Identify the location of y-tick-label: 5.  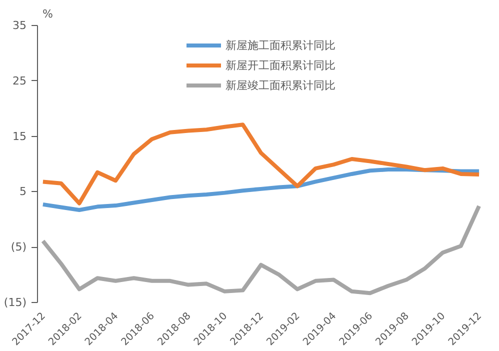
(23, 191).